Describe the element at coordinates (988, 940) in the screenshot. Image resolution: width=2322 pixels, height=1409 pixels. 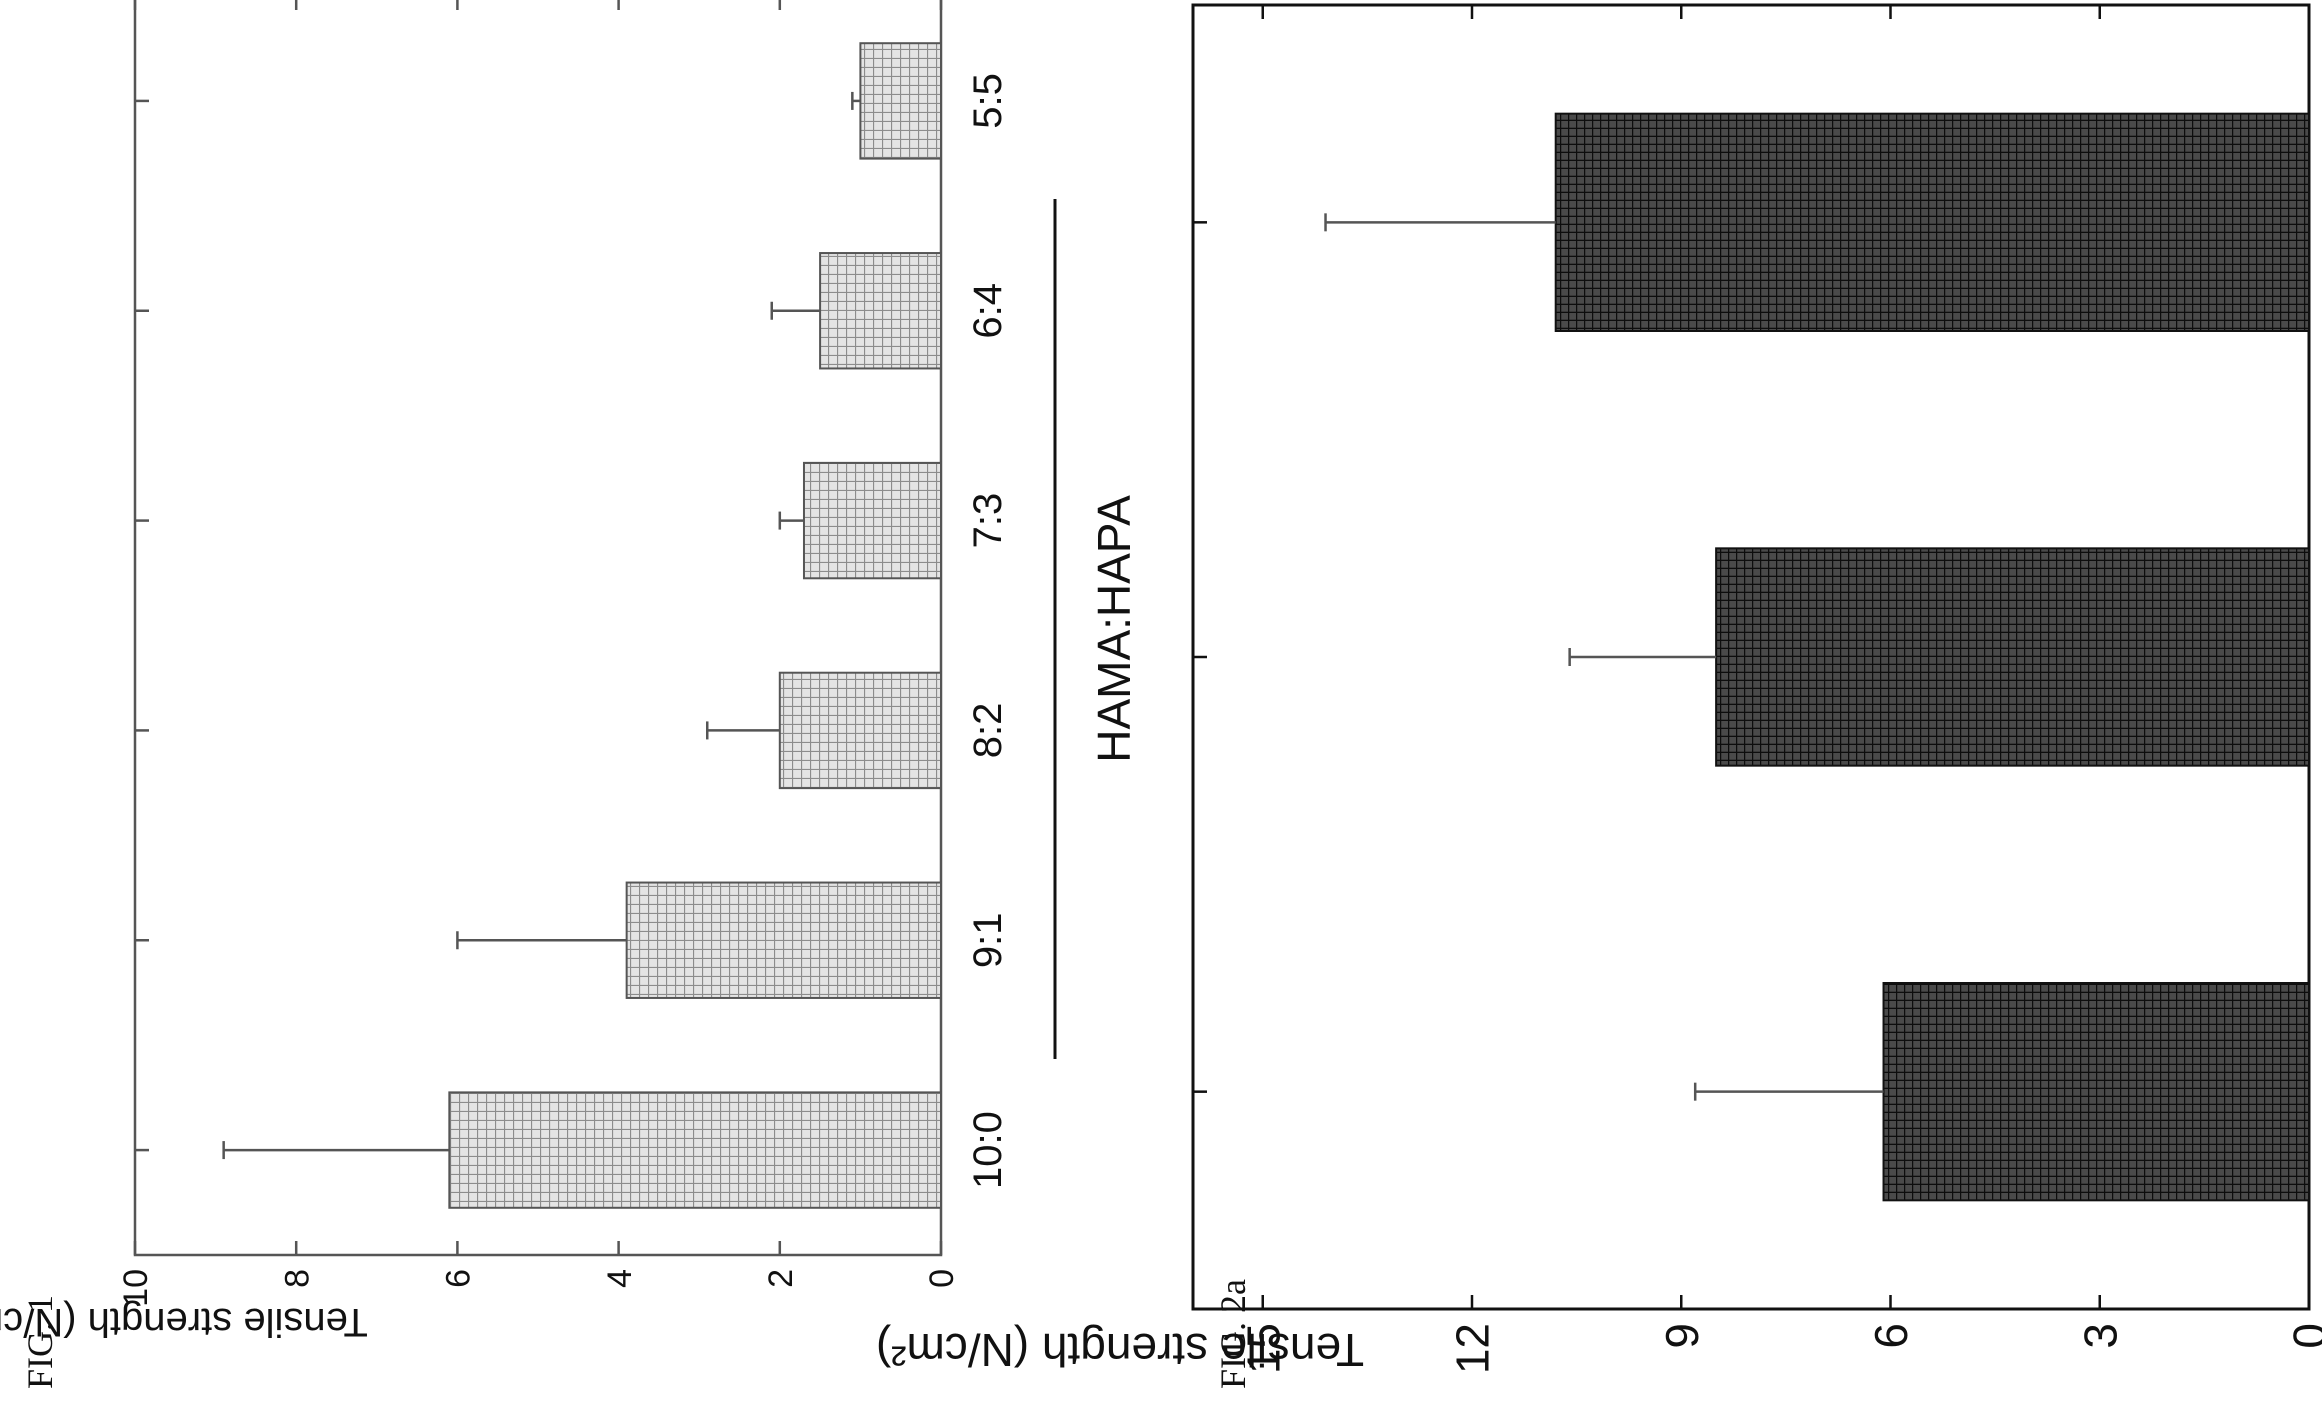
I see `x-tick-label: 9:1` at that location.